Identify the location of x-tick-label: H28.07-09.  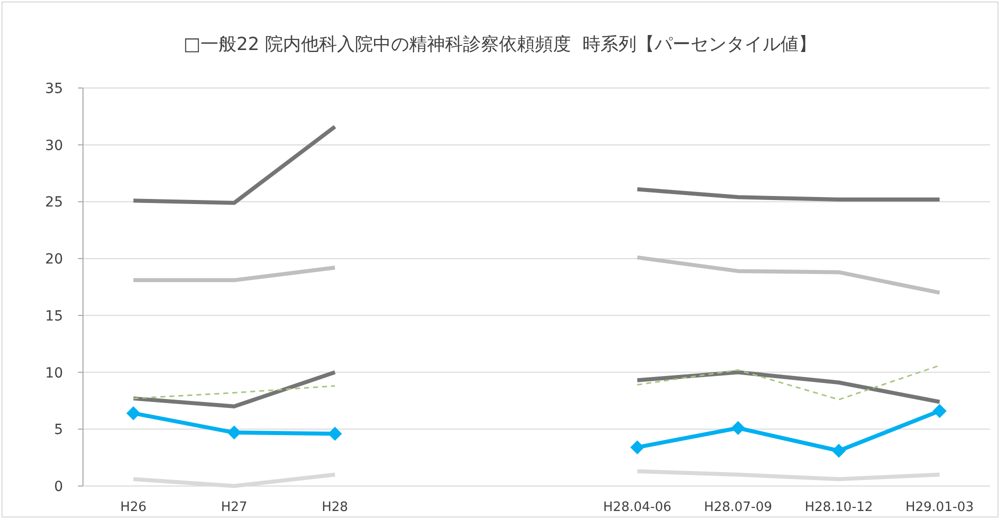
(738, 507).